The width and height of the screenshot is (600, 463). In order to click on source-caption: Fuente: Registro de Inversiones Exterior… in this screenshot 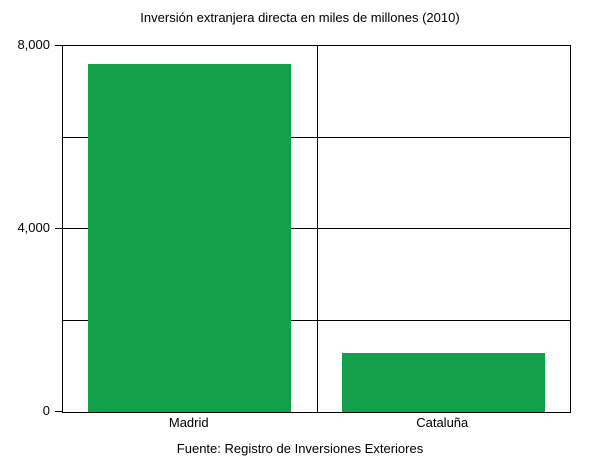, I will do `click(300, 448)`.